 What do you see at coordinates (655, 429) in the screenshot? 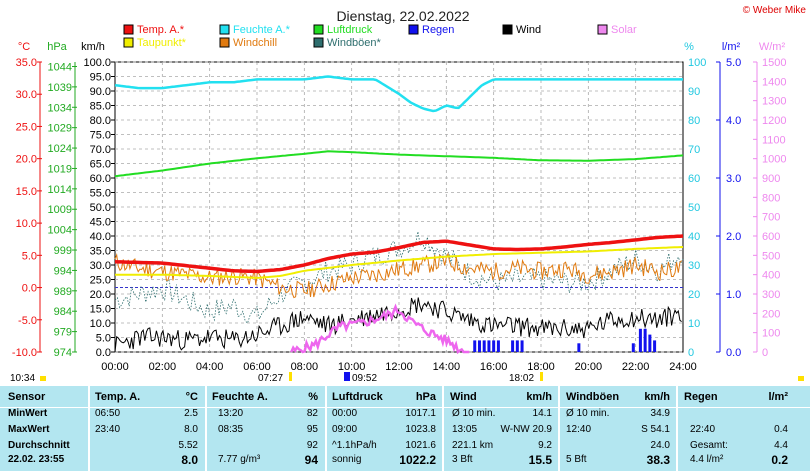
I see `stats-gust-value: S 54.1` at bounding box center [655, 429].